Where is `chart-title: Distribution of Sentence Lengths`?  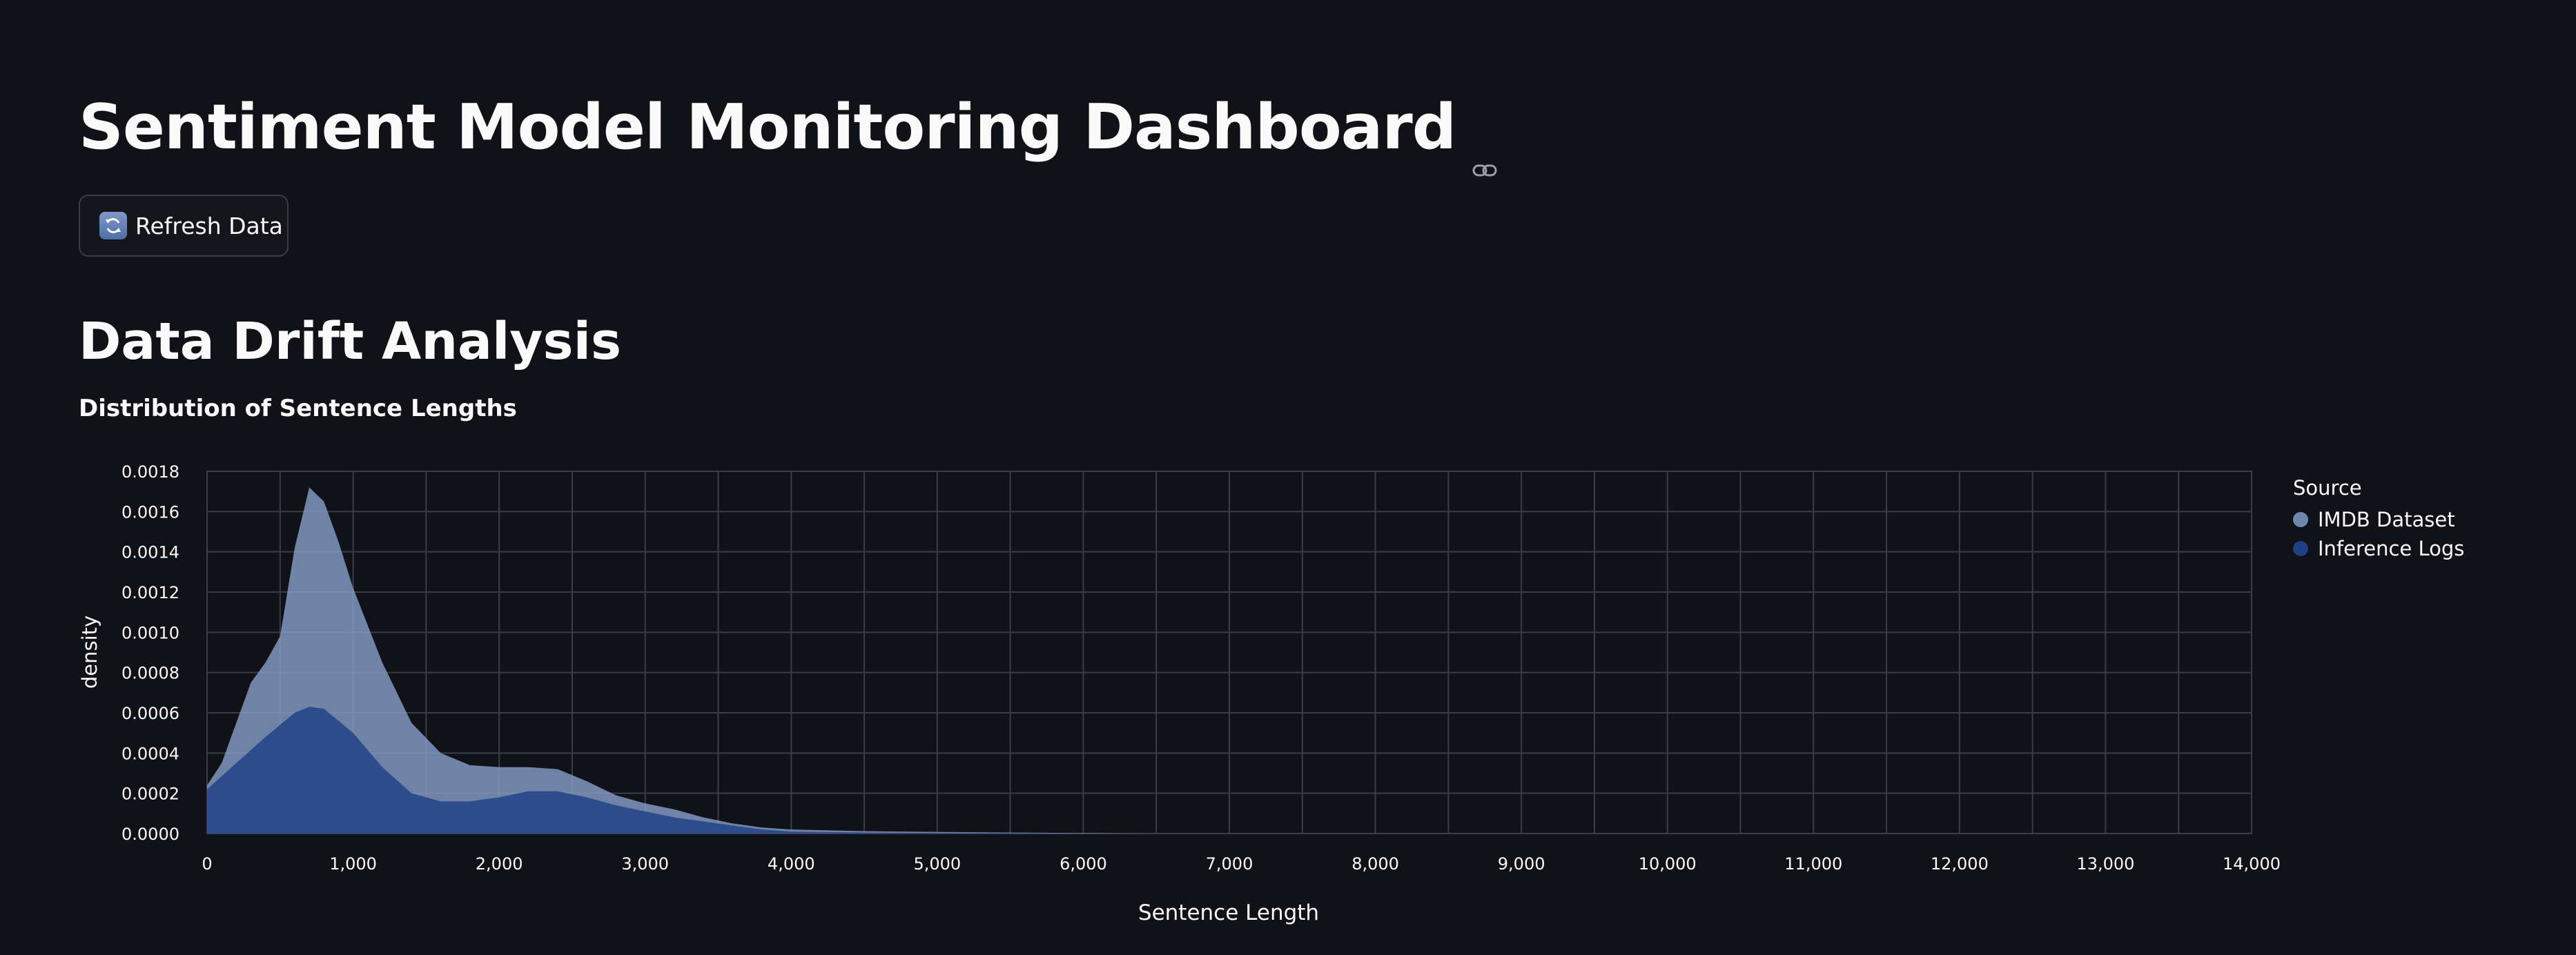
chart-title: Distribution of Sentence Lengths is located at coordinates (298, 408).